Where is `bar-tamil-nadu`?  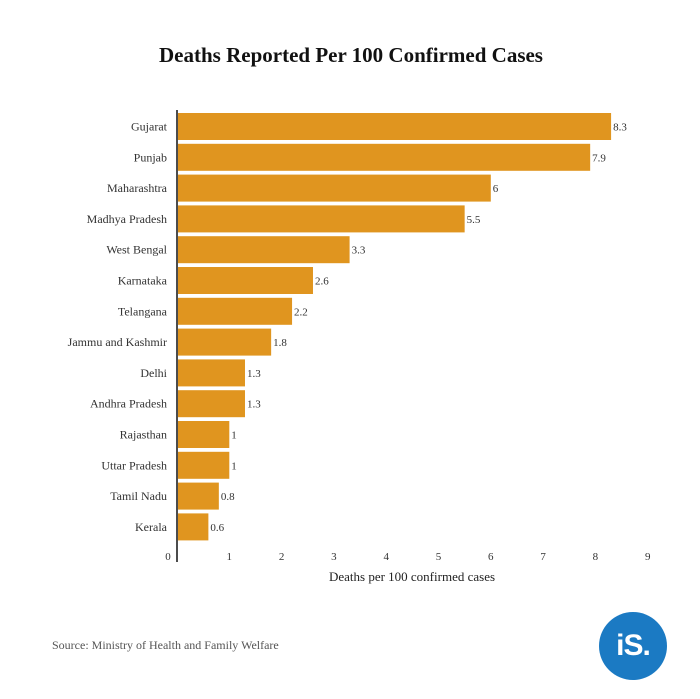
bar-tamil-nadu is located at coordinates (198, 496).